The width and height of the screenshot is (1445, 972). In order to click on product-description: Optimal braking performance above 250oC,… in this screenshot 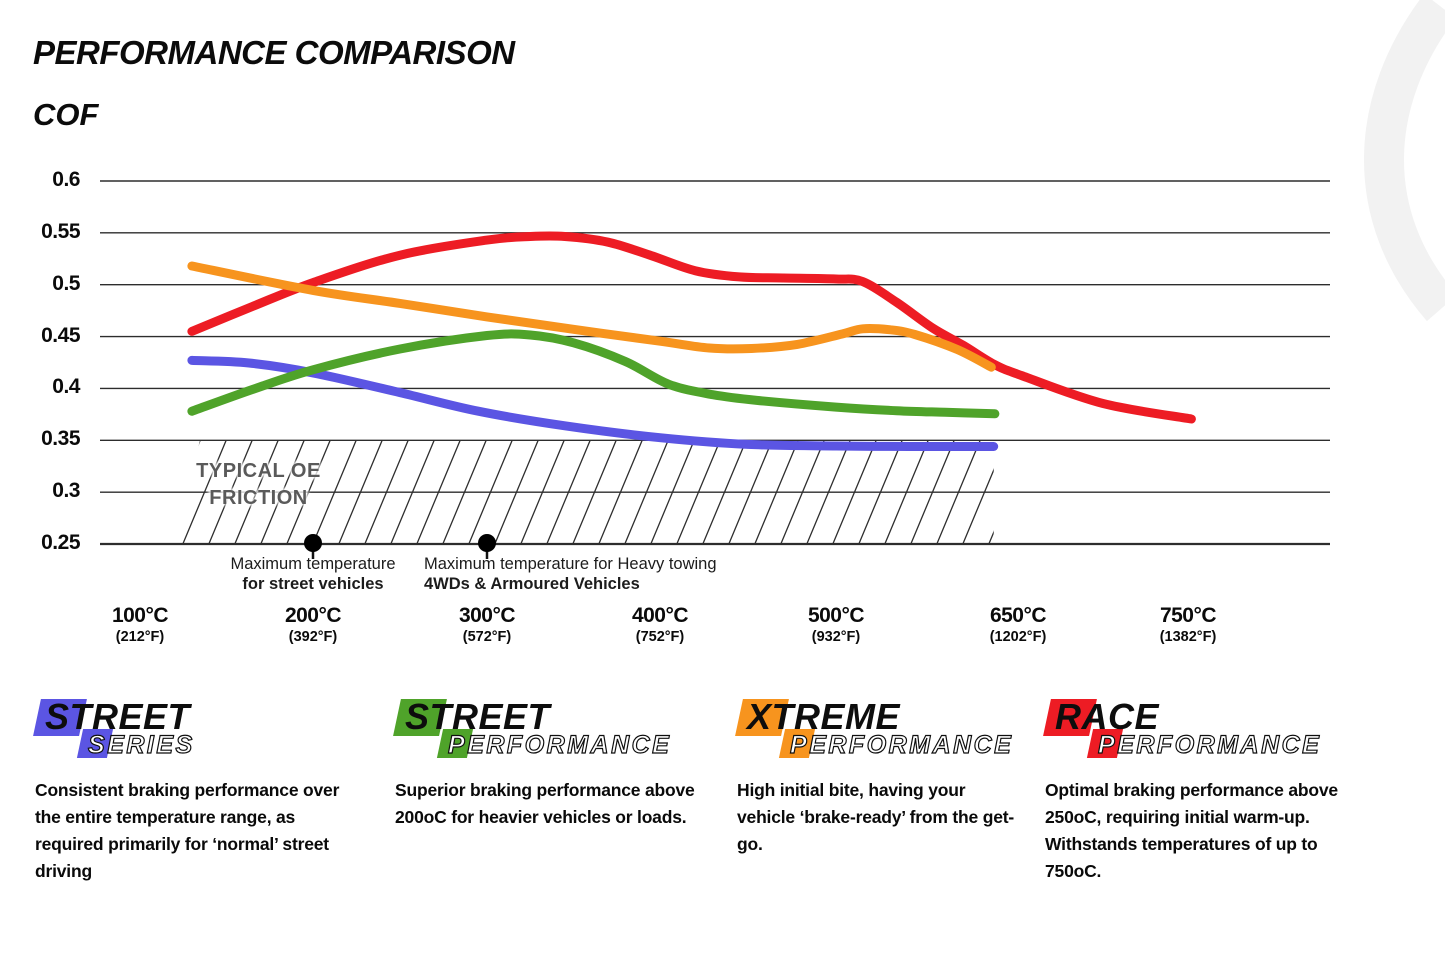, I will do `click(1191, 830)`.